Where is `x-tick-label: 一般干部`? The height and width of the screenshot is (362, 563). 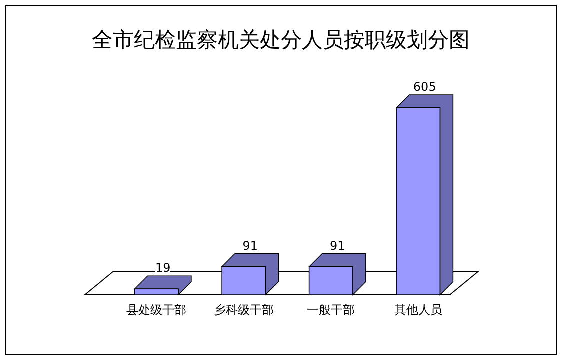 x-tick-label: 一般干部 is located at coordinates (331, 310).